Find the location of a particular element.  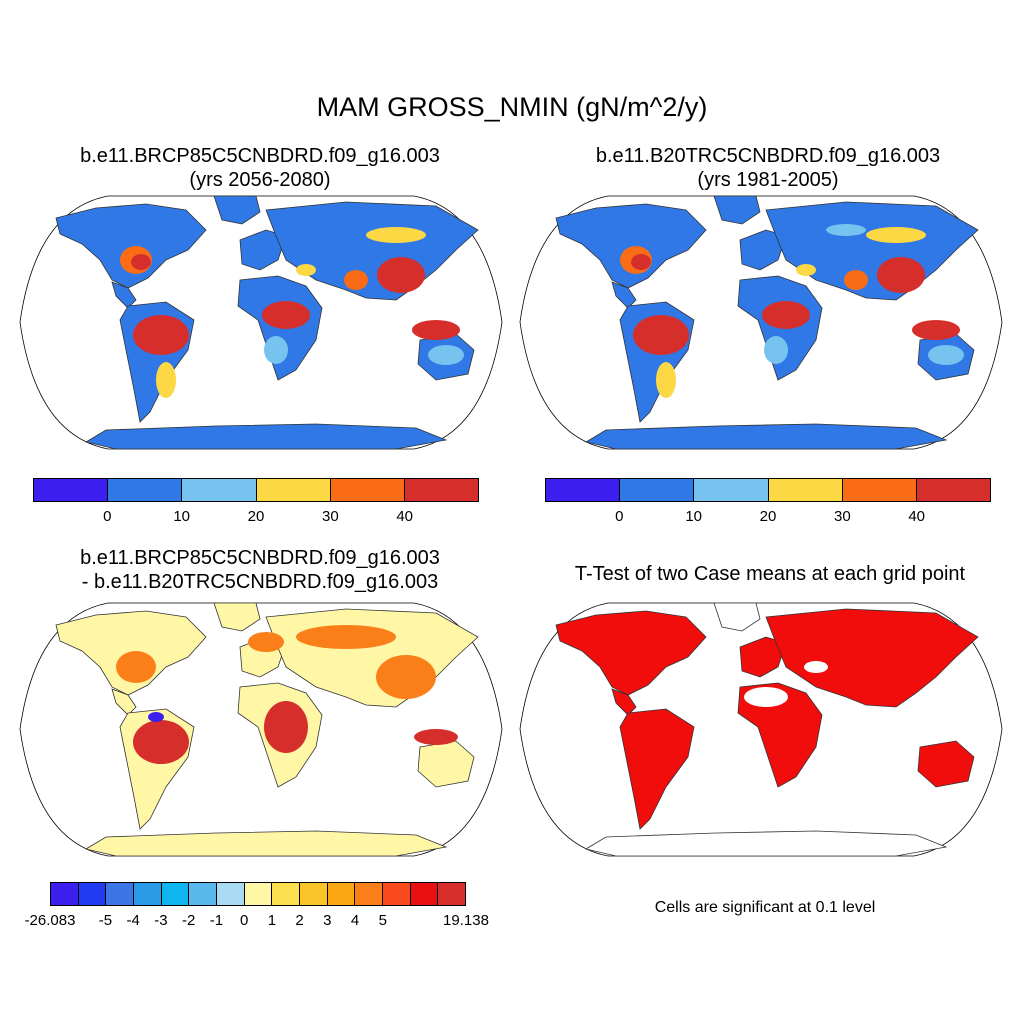

map-bottom-left is located at coordinates (261, 729).